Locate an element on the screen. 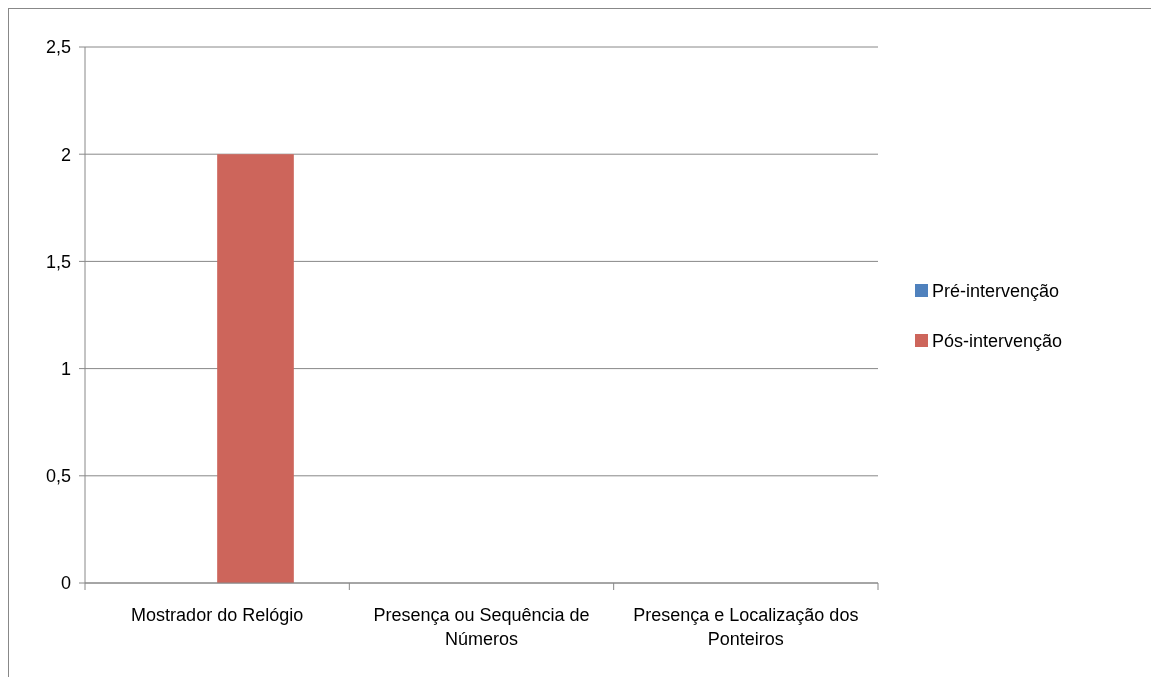 The width and height of the screenshot is (1151, 677). legend-label: Pós-intervenção is located at coordinates (997, 341).